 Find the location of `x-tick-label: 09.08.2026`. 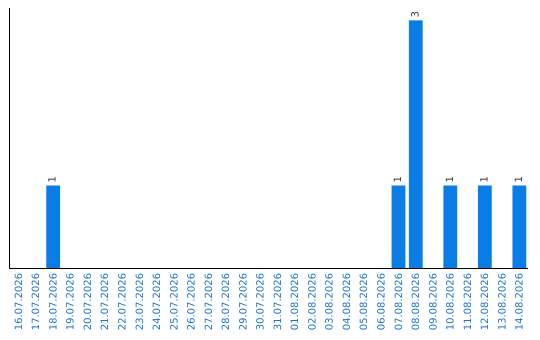

x-tick-label: 09.08.2026 is located at coordinates (434, 301).